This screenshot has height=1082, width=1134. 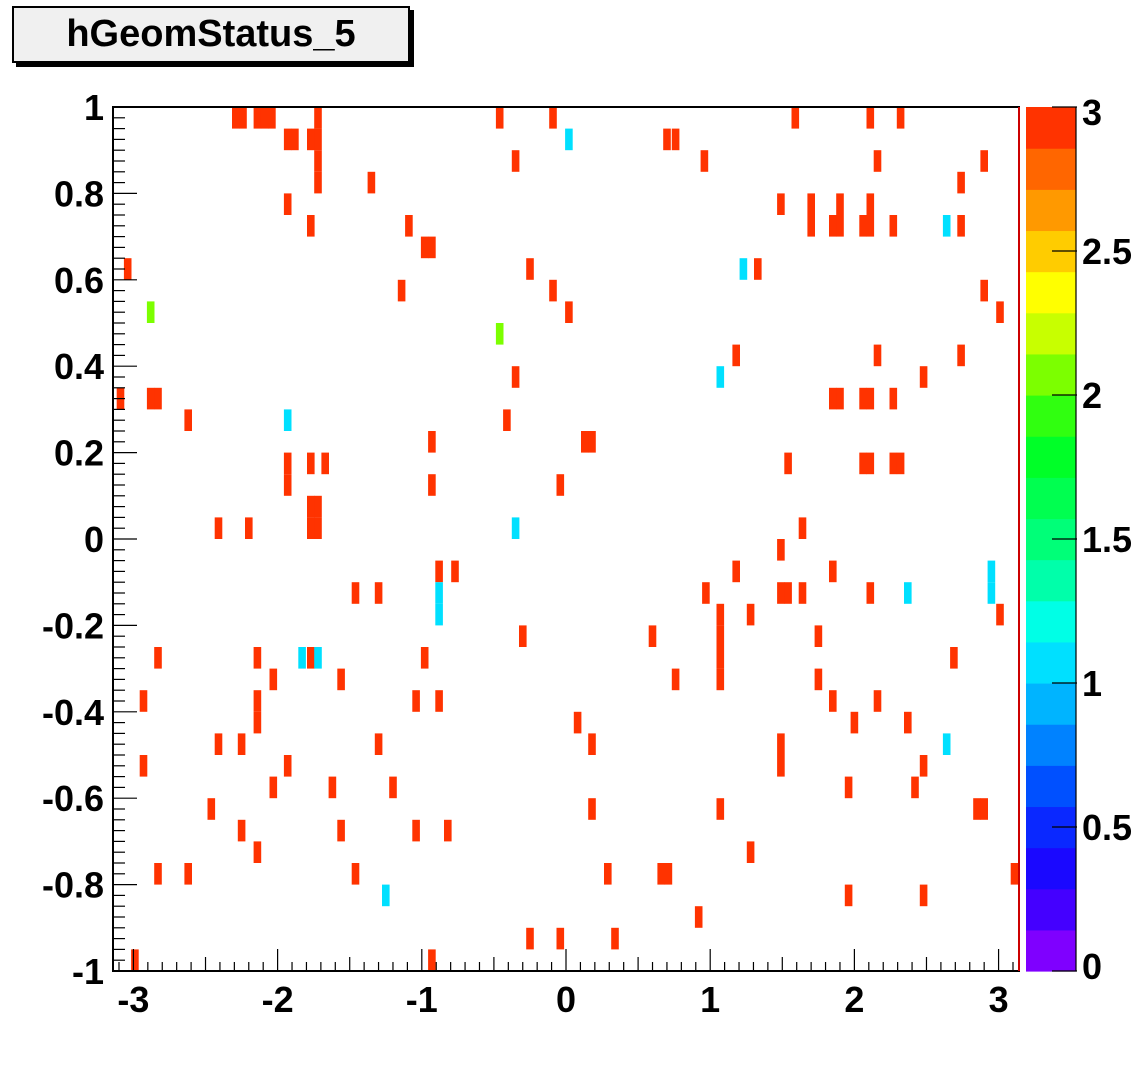 What do you see at coordinates (1092, 395) in the screenshot?
I see `palette-tick-label: 2` at bounding box center [1092, 395].